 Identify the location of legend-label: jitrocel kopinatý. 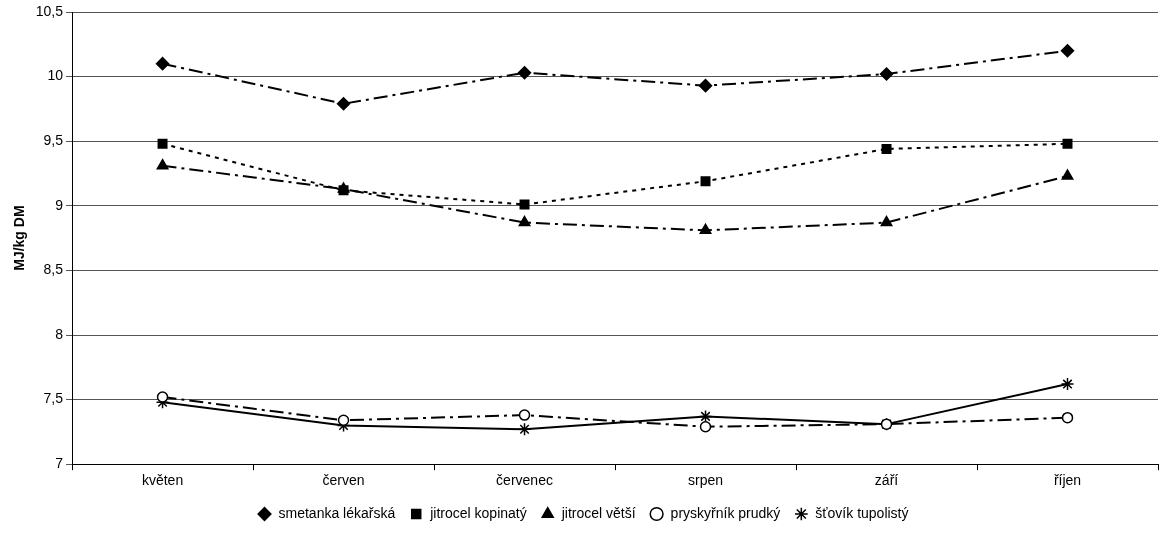
(478, 512).